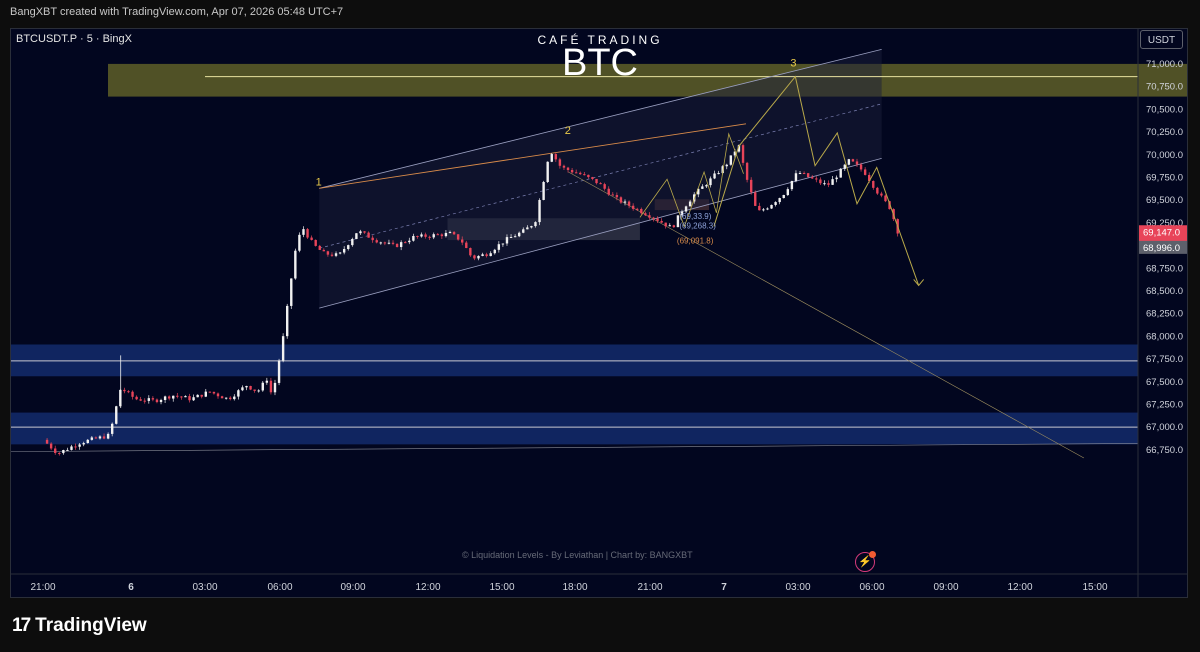  What do you see at coordinates (79, 626) in the screenshot?
I see `tradingview-logo: 17 TradingView` at bounding box center [79, 626].